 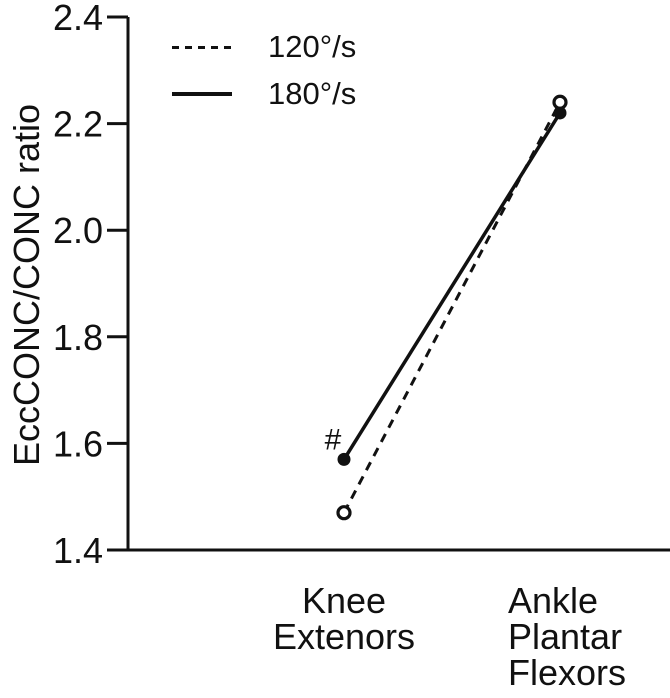 What do you see at coordinates (78, 124) in the screenshot?
I see `y-tick-label: 2.2` at bounding box center [78, 124].